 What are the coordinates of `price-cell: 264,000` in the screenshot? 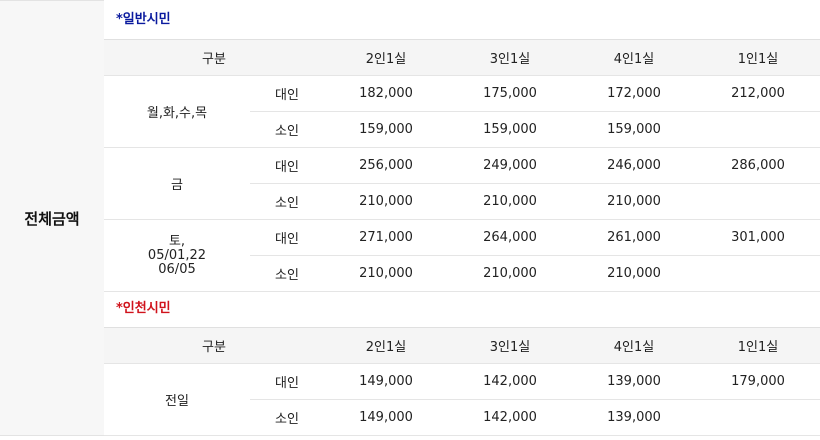 It's located at (510, 237).